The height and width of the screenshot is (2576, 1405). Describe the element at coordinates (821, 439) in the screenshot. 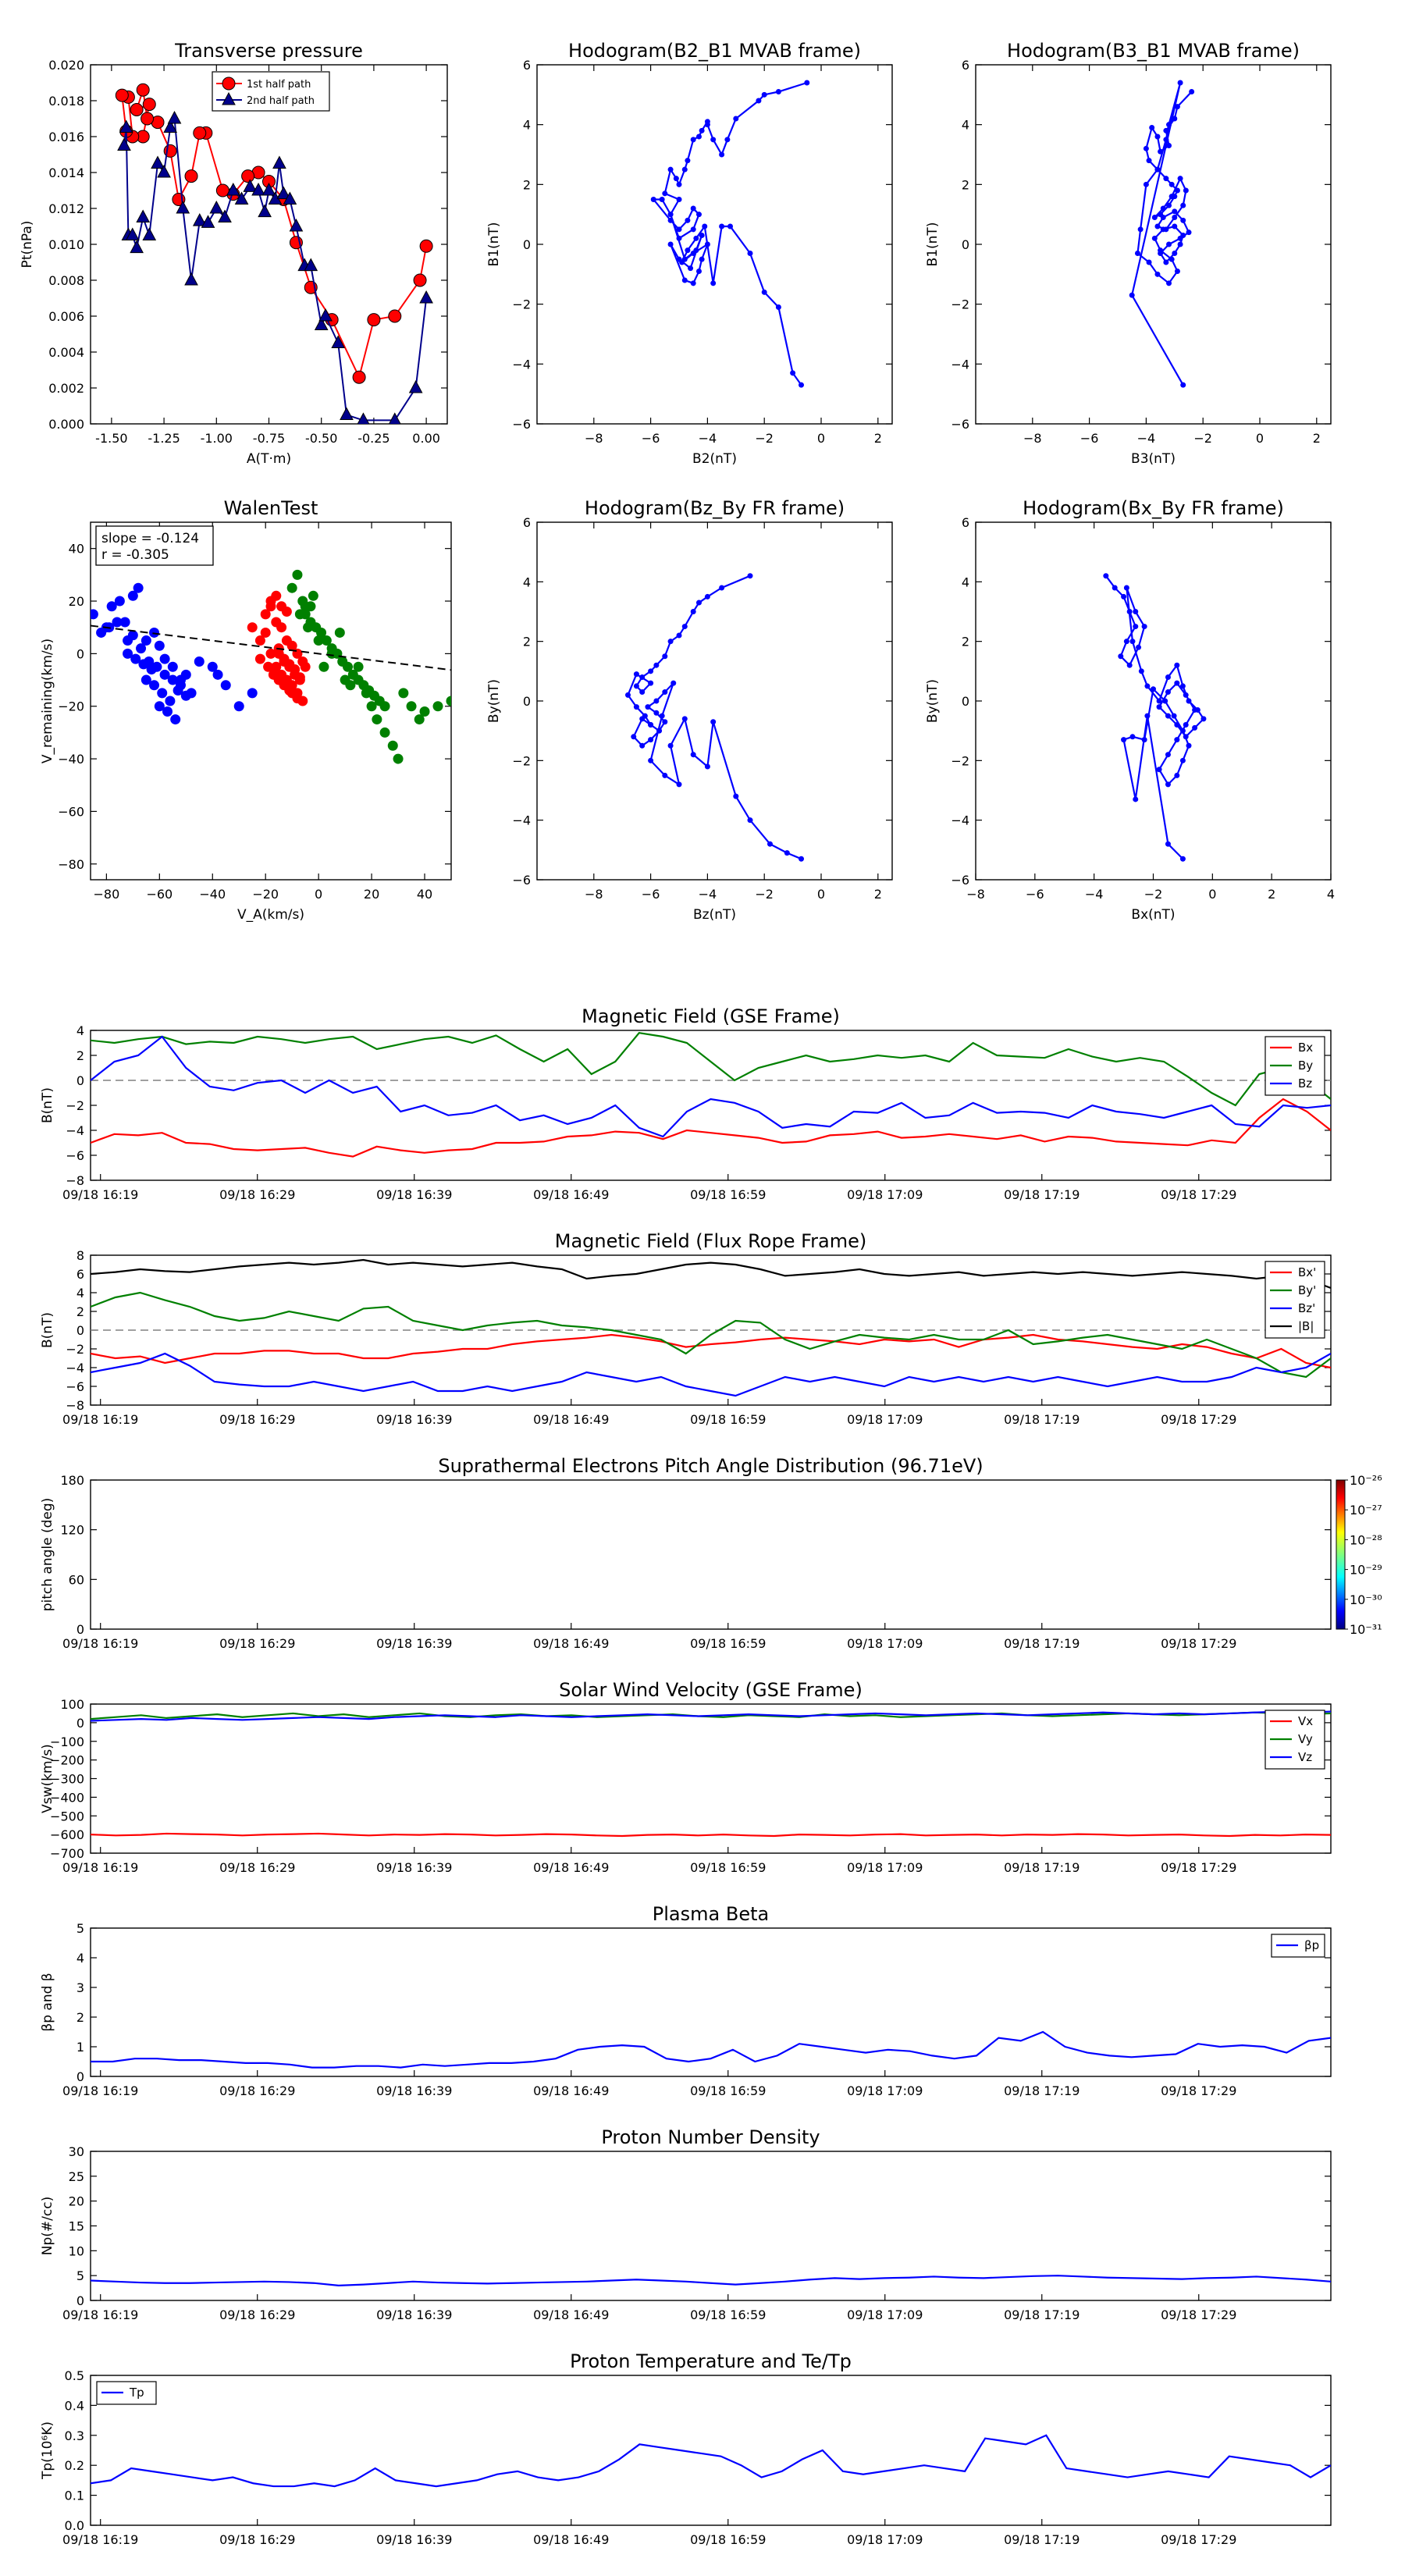

I see `x-tick-label: 0` at that location.